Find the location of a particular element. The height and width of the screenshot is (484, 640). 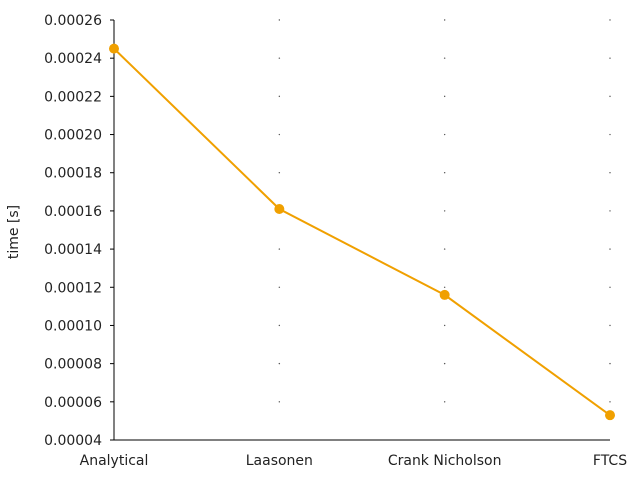

x-tick-label: Analytical is located at coordinates (114, 461).